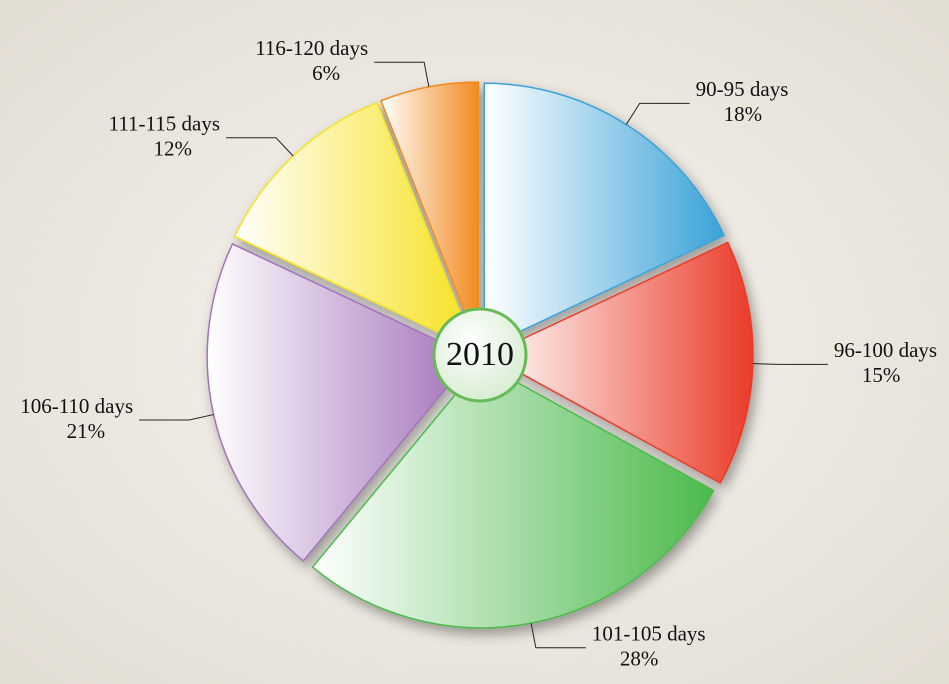 The height and width of the screenshot is (684, 949). I want to click on center-label: 2010, so click(480, 354).